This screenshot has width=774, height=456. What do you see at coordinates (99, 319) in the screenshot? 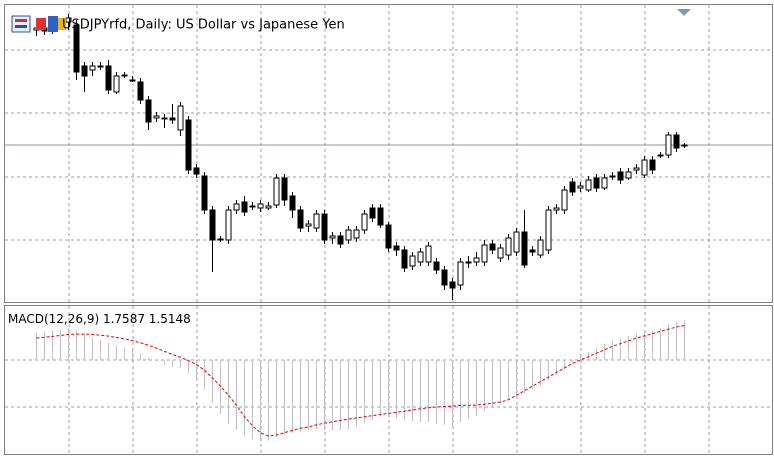
I see `indicator-label: MACD(12,26,9) 1.7587 1.5148` at bounding box center [99, 319].